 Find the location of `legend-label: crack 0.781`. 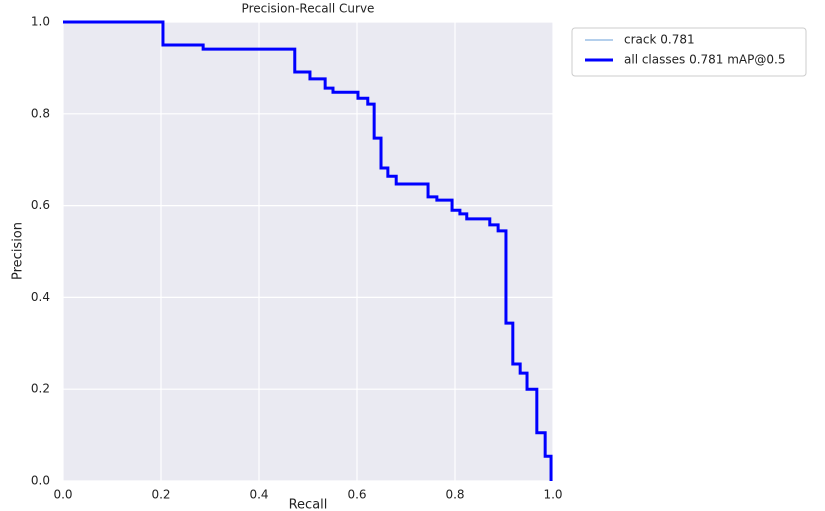

legend-label: crack 0.781 is located at coordinates (659, 40).